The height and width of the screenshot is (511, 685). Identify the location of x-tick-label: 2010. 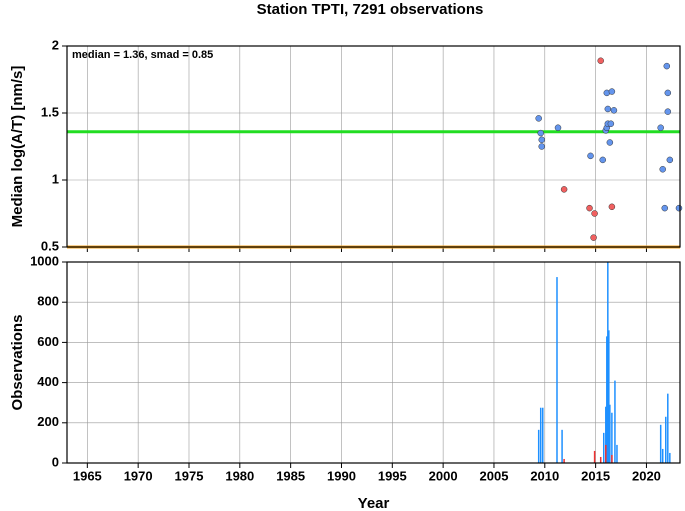
(544, 475).